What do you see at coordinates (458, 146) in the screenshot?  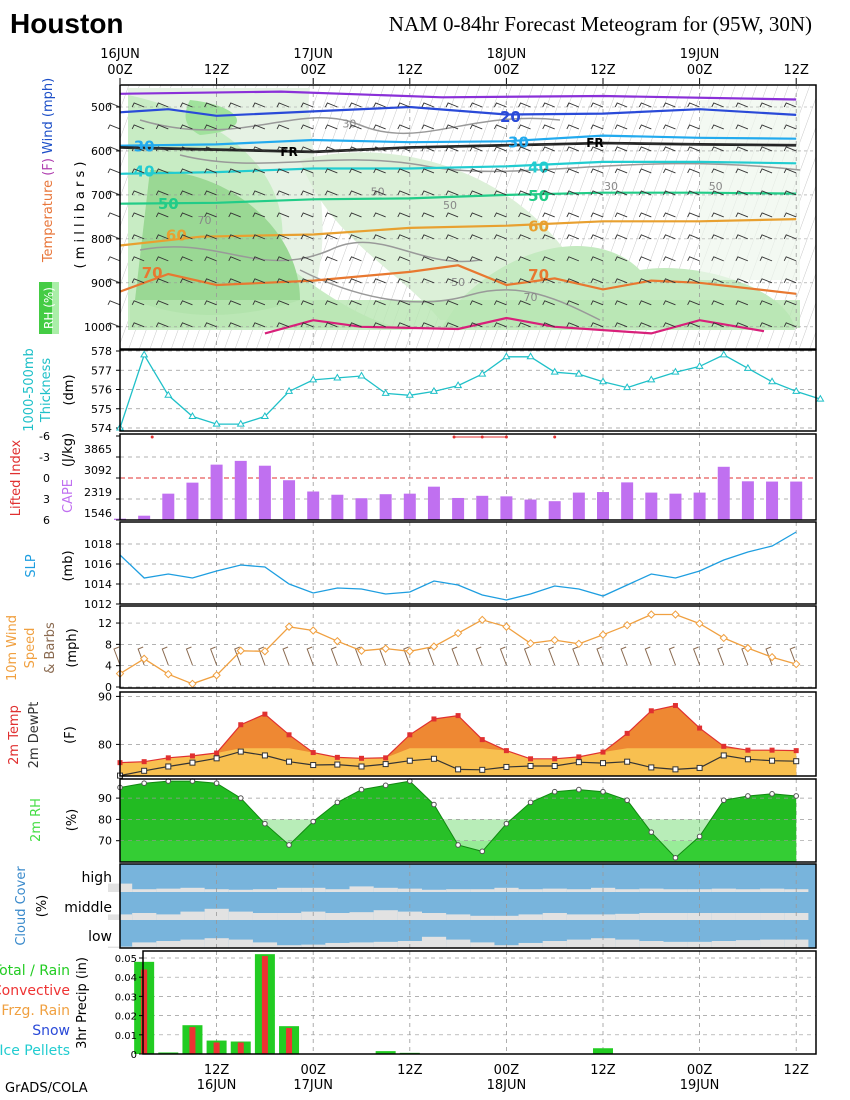 I see `freezing-line` at bounding box center [458, 146].